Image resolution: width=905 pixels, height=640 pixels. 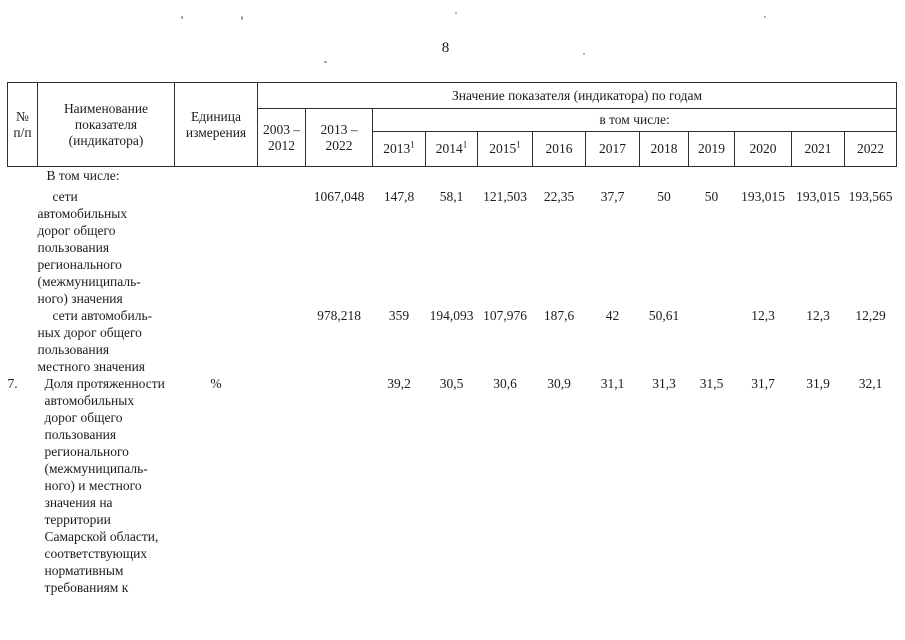 What do you see at coordinates (339, 196) in the screenshot?
I see `cell-value: 1067,048` at bounding box center [339, 196].